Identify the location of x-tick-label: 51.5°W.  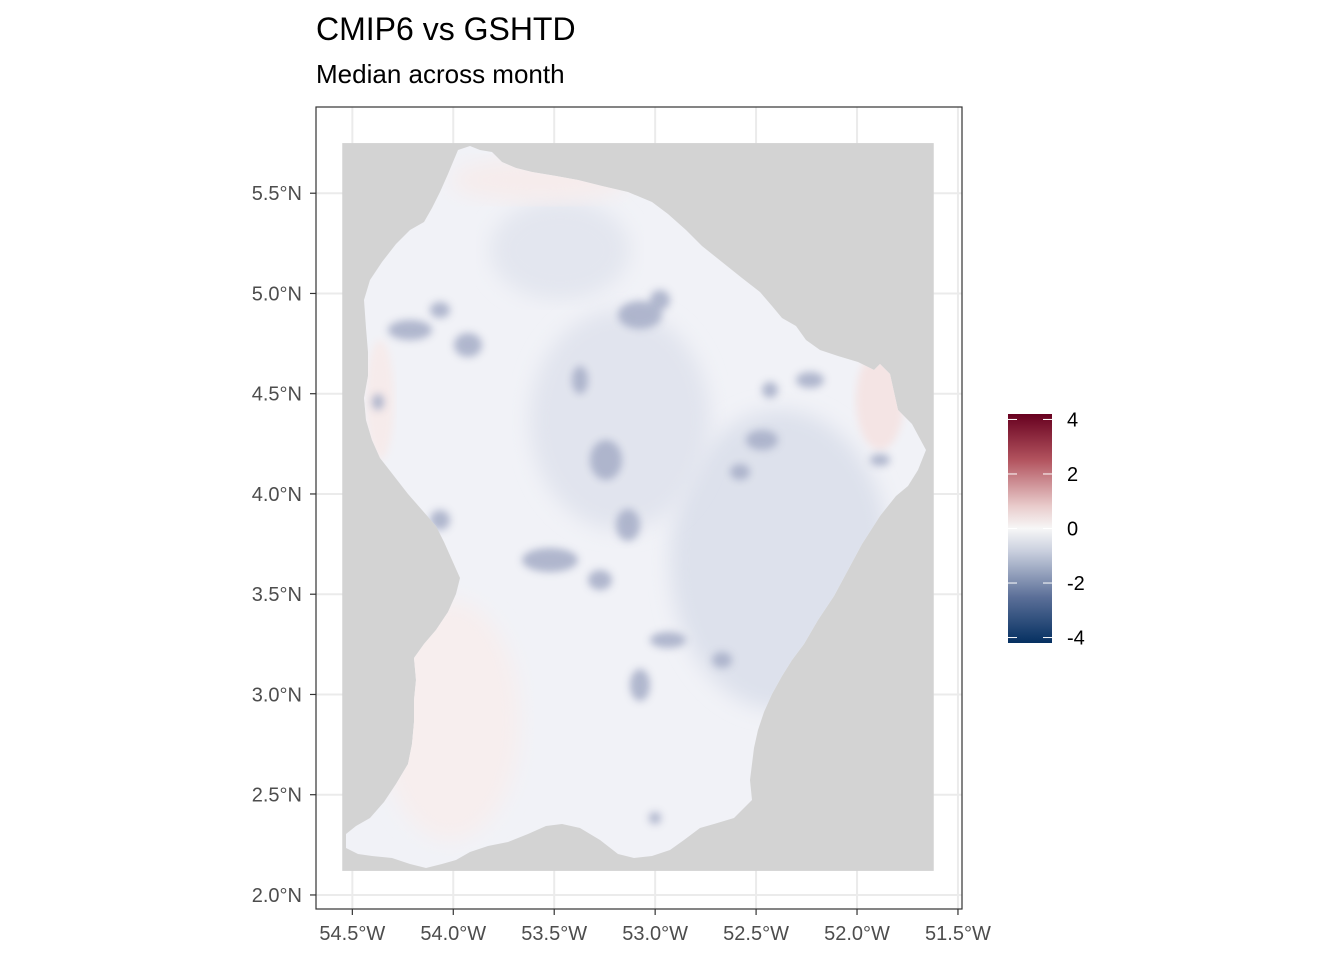
(958, 934).